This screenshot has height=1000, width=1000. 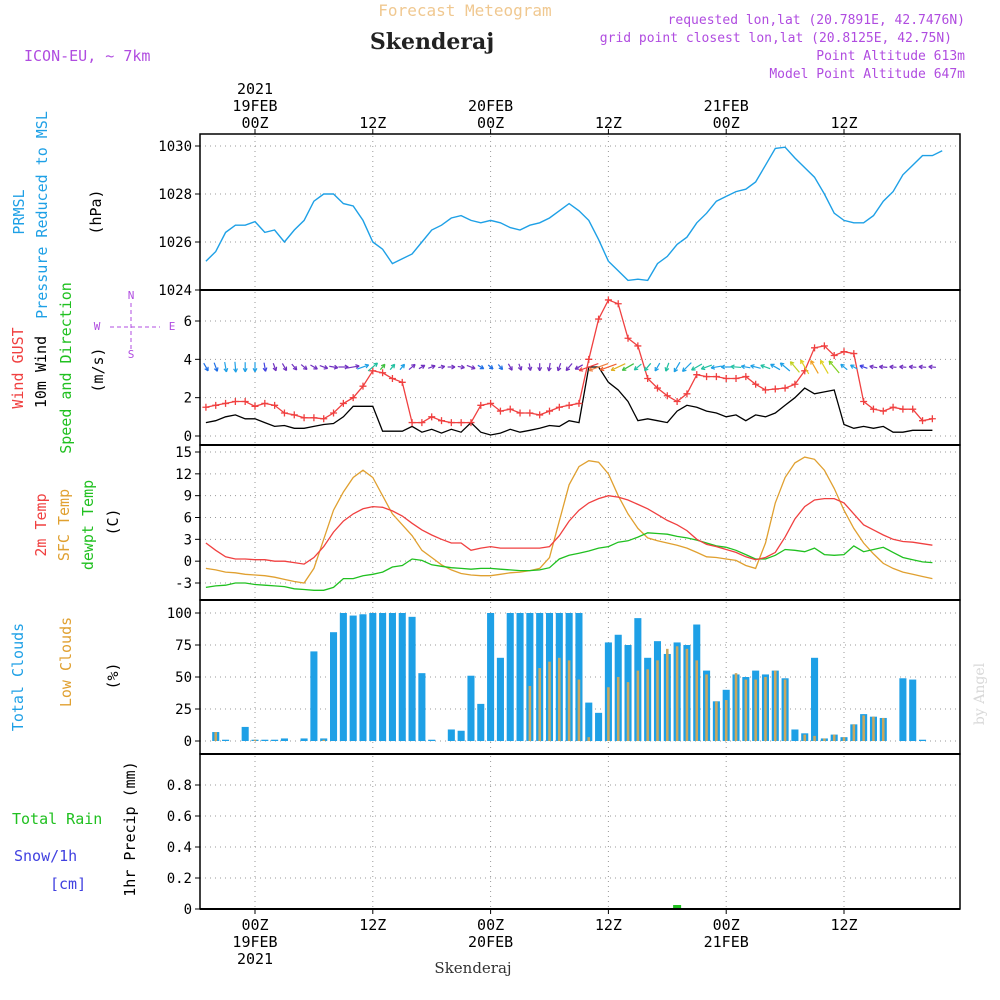 I want to click on ytick-label: 1028, so click(x=175, y=195).